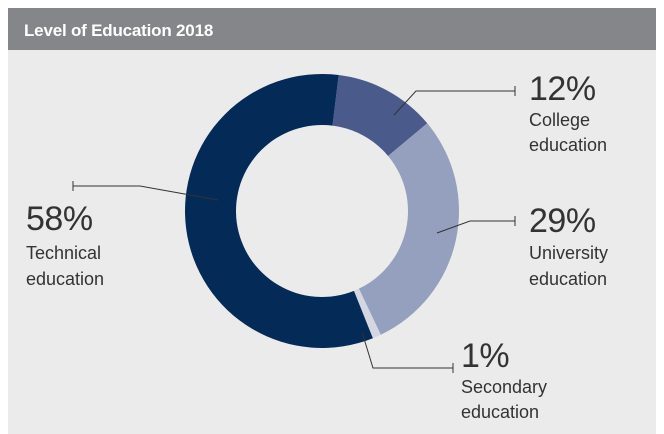 Image resolution: width=664 pixels, height=434 pixels. Describe the element at coordinates (568, 145) in the screenshot. I see `college-label-line2: education` at that location.